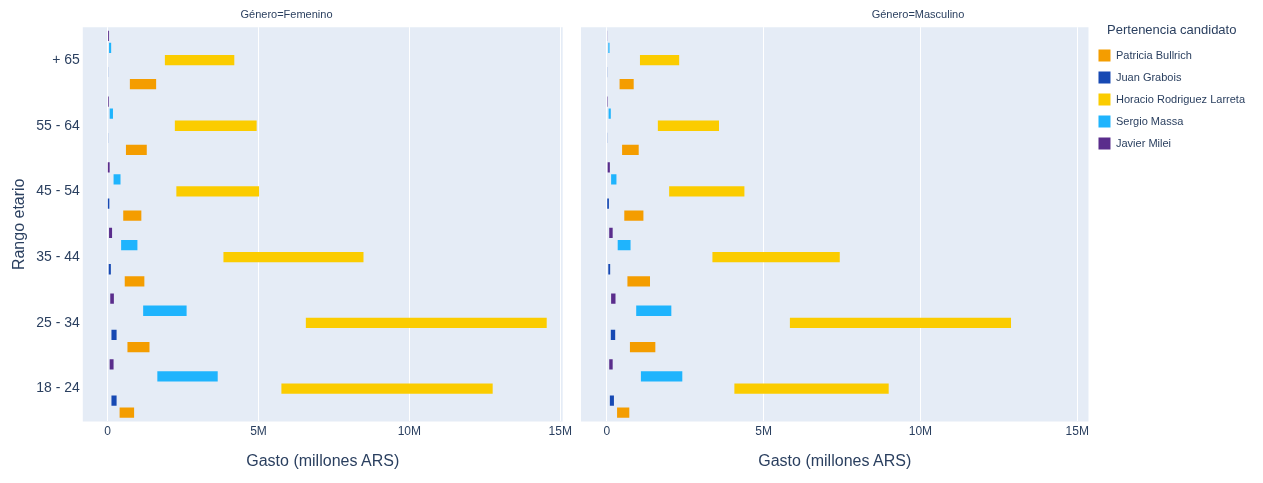  I want to click on y-tick-label: 18 - 24, so click(58, 387).